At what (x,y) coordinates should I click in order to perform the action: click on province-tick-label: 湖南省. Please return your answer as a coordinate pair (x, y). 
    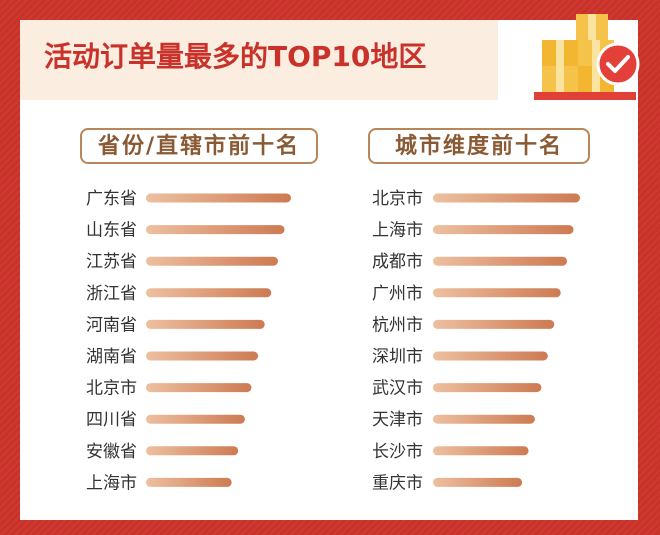
    Looking at the image, I should click on (111, 357).